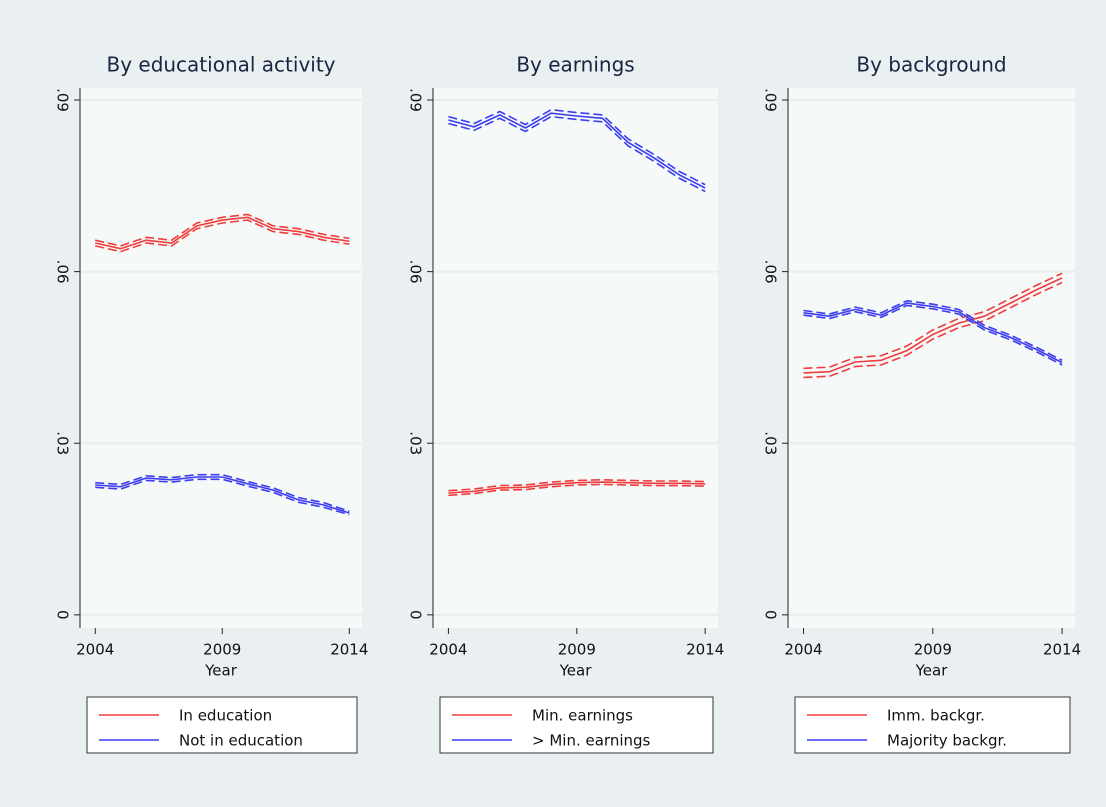  Describe the element at coordinates (220, 65) in the screenshot. I see `panel-title: By educational activity` at that location.